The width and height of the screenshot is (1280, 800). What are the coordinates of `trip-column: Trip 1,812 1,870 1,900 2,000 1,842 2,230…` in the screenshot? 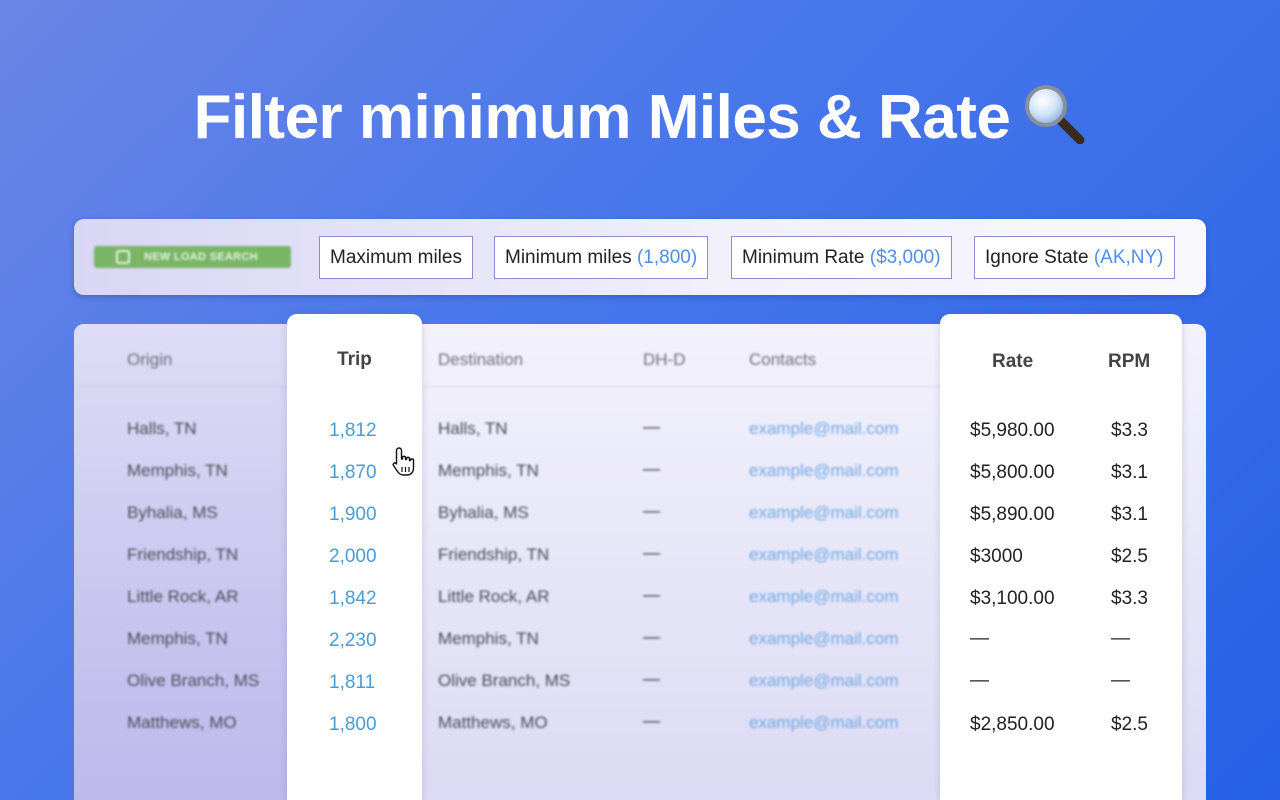 It's located at (354, 557).